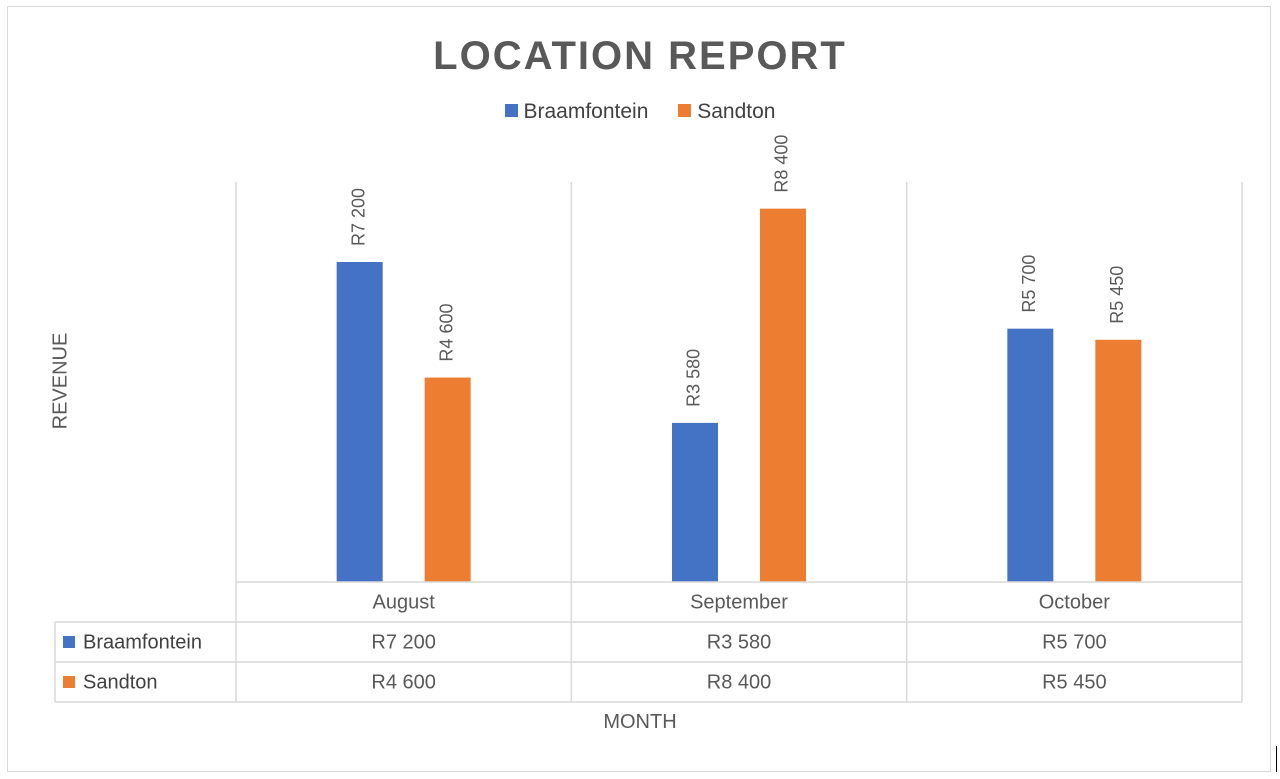  What do you see at coordinates (782, 164) in the screenshot?
I see `data-label-sandton-september: R8 400` at bounding box center [782, 164].